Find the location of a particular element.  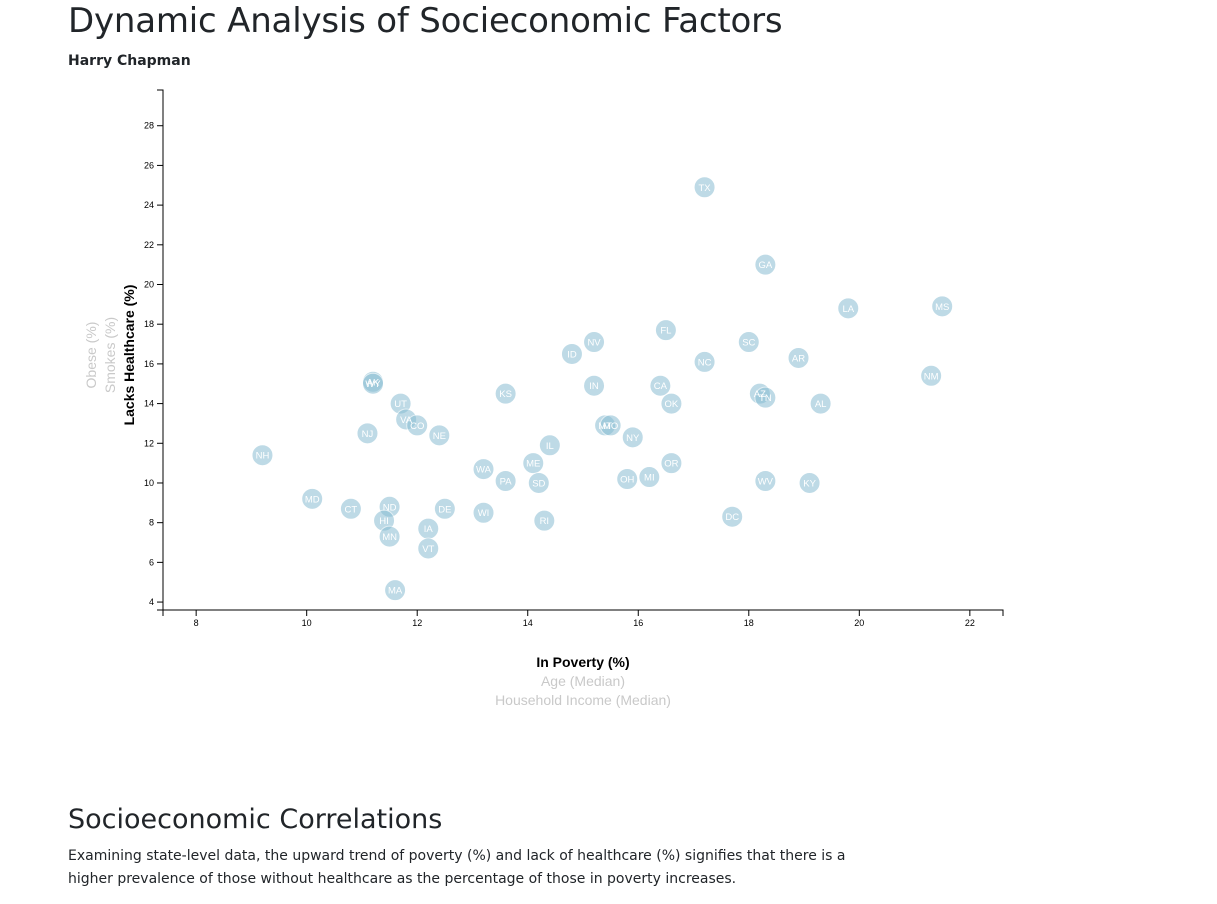

state-point-nv is located at coordinates (594, 342).